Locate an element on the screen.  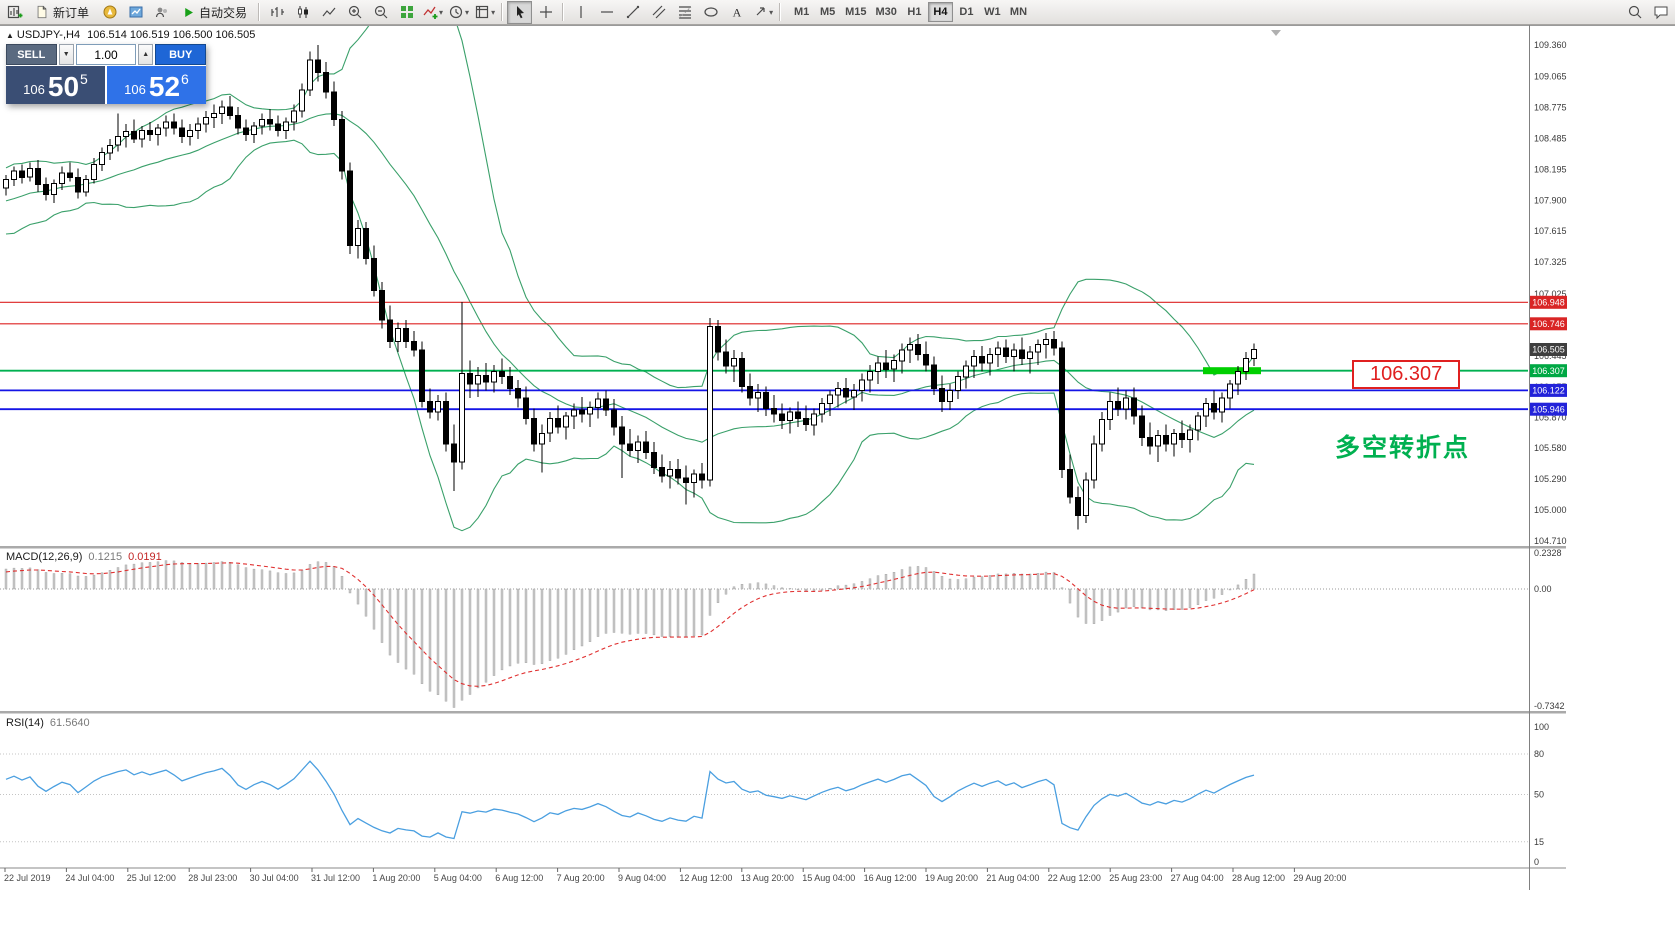
timeframe-button-d1: D1 is located at coordinates (966, 12).